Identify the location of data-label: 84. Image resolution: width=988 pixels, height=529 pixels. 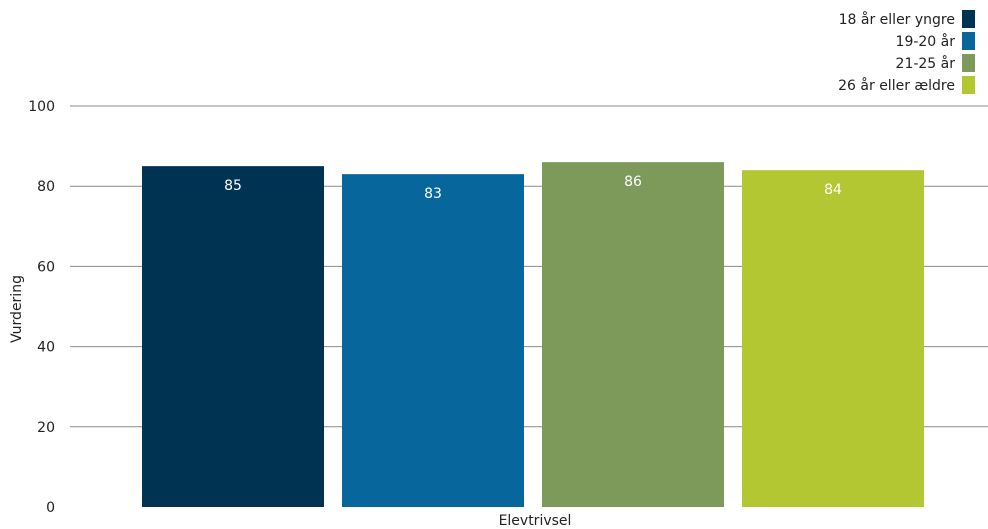
(833, 190).